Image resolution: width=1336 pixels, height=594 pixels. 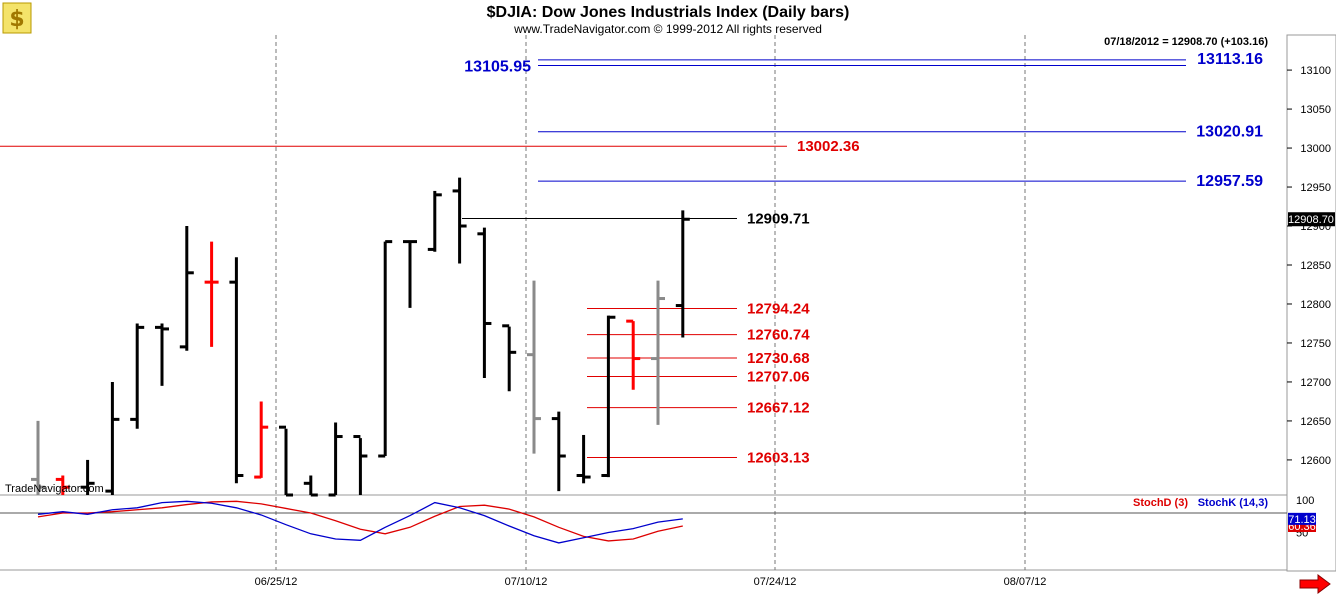 What do you see at coordinates (1160, 503) in the screenshot?
I see `legend-stochD: StochD (3)` at bounding box center [1160, 503].